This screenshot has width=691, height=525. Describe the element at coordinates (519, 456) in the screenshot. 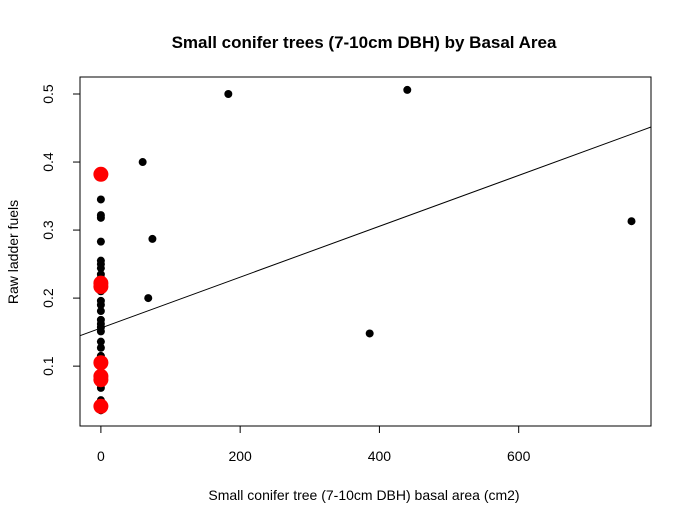

I see `x-tick-label: 600` at that location.